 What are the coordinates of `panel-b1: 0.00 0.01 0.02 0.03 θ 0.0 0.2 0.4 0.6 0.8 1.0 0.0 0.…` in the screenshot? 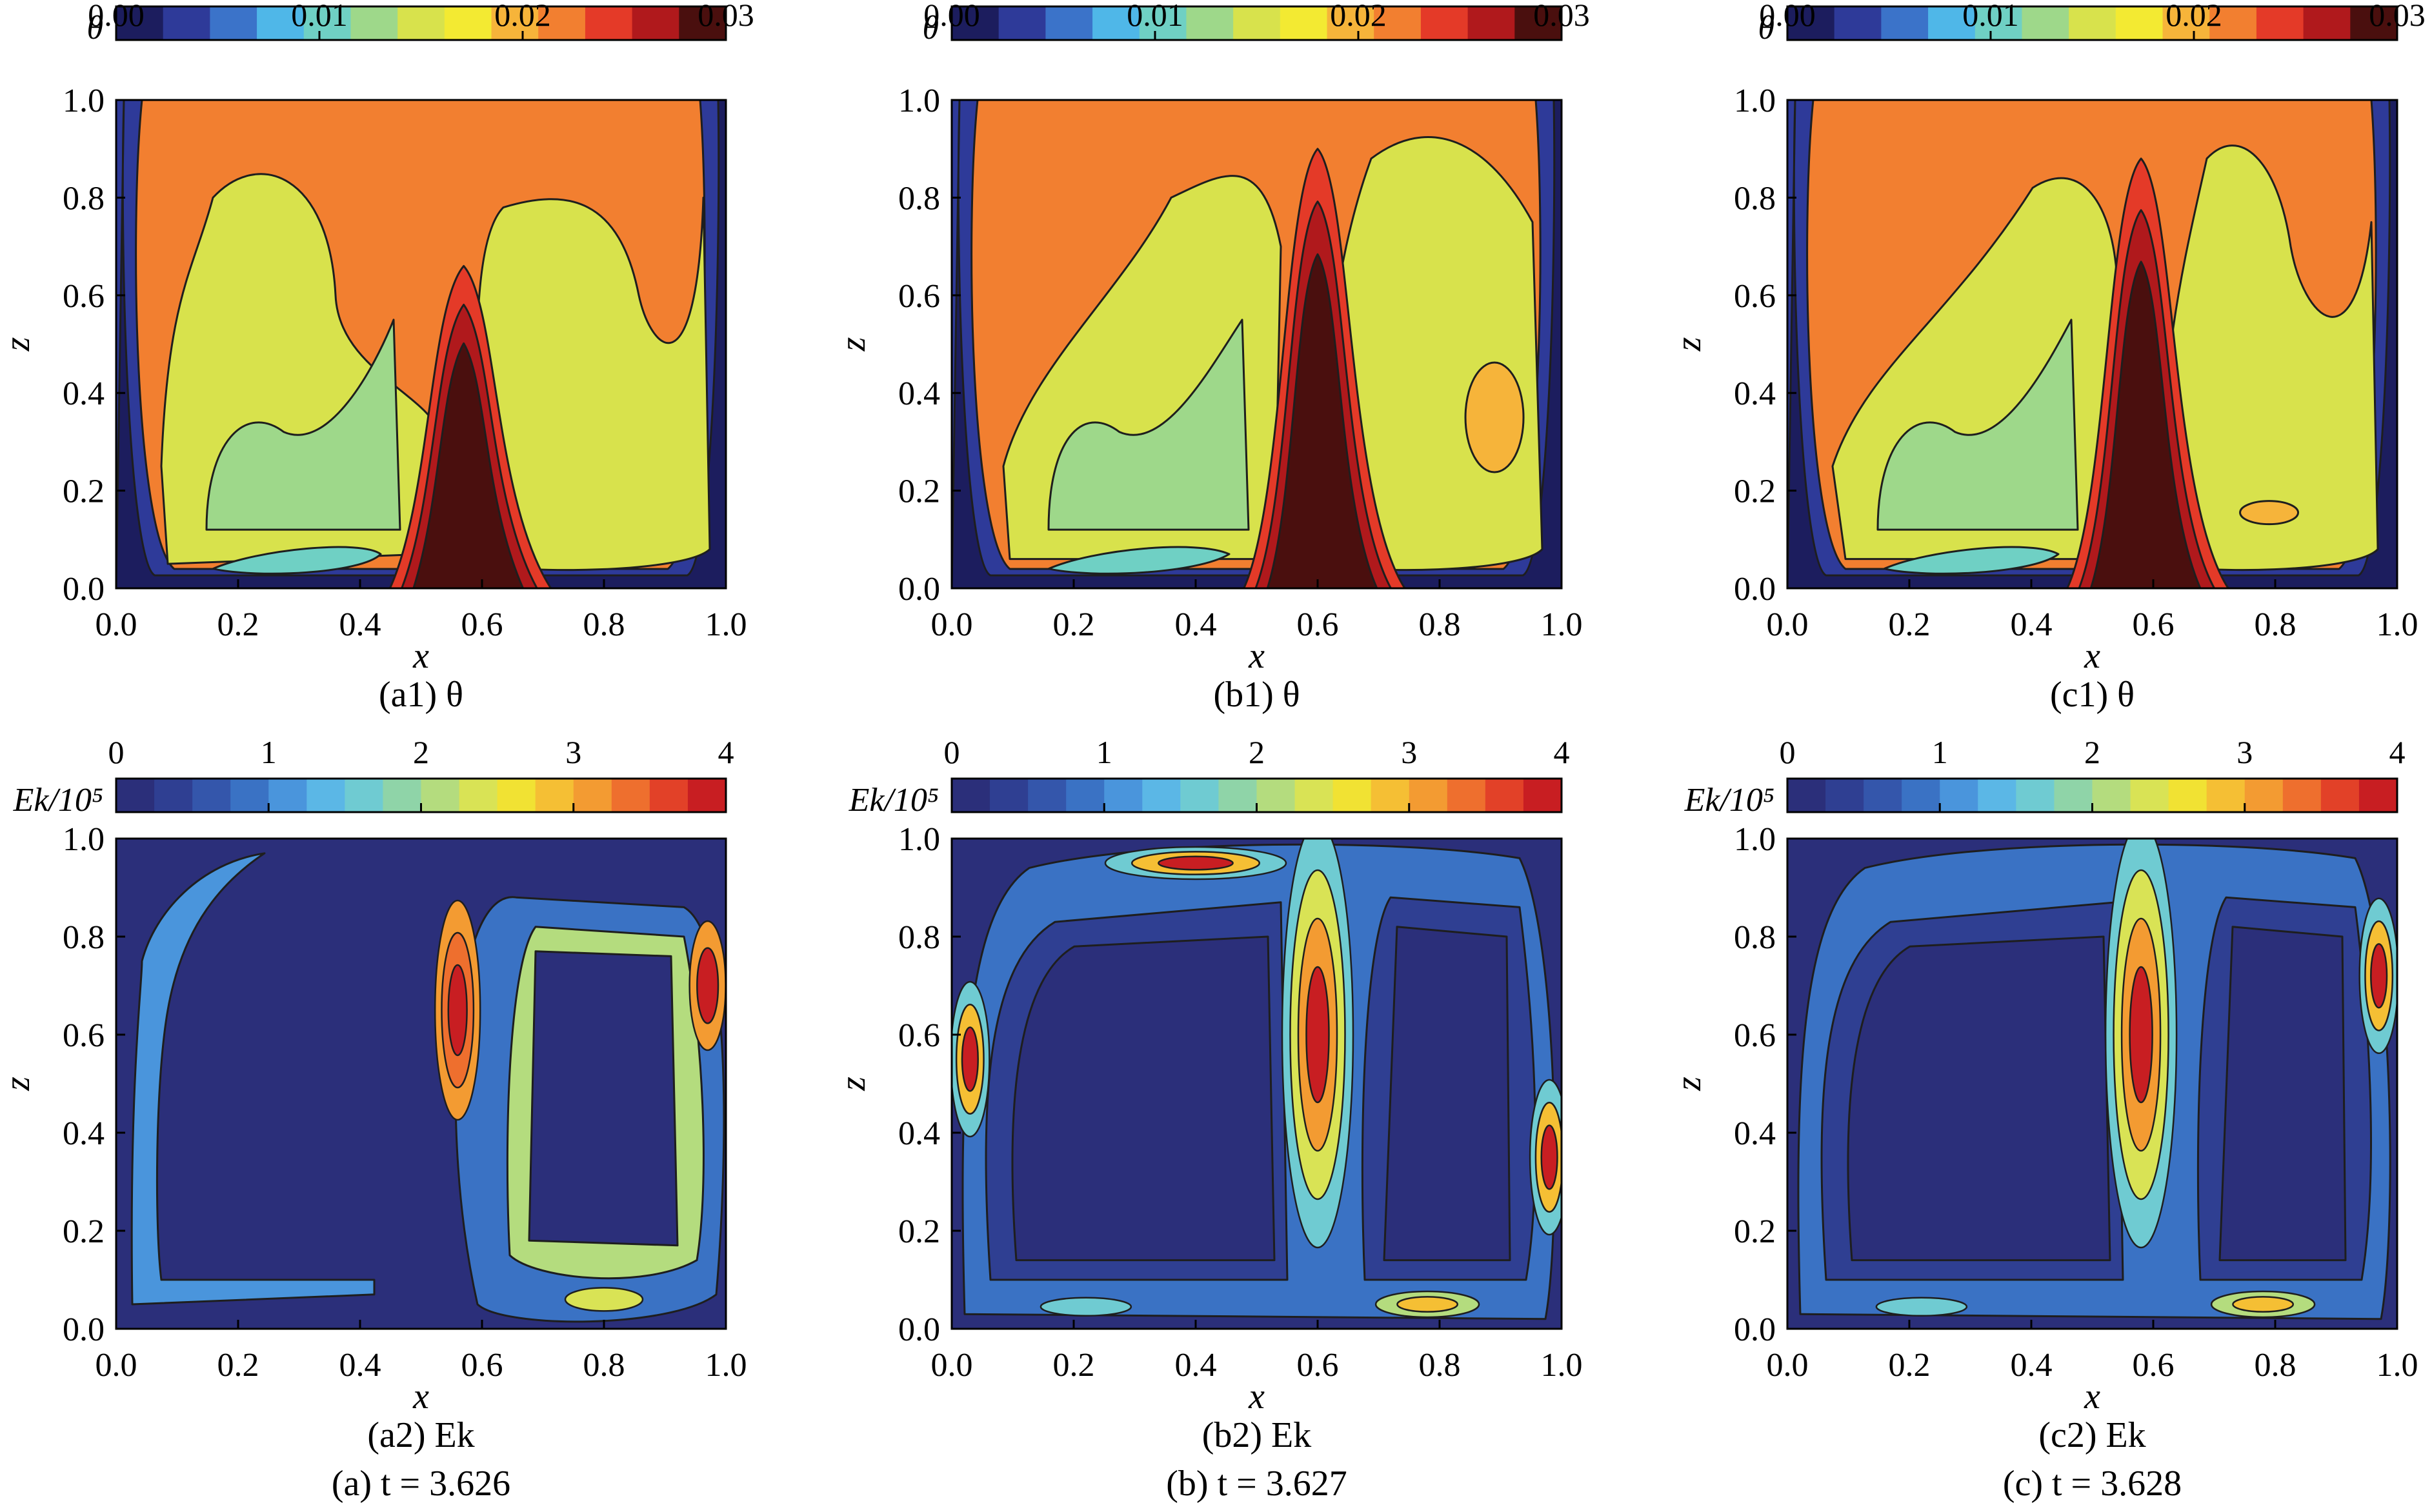 It's located at (1212, 357).